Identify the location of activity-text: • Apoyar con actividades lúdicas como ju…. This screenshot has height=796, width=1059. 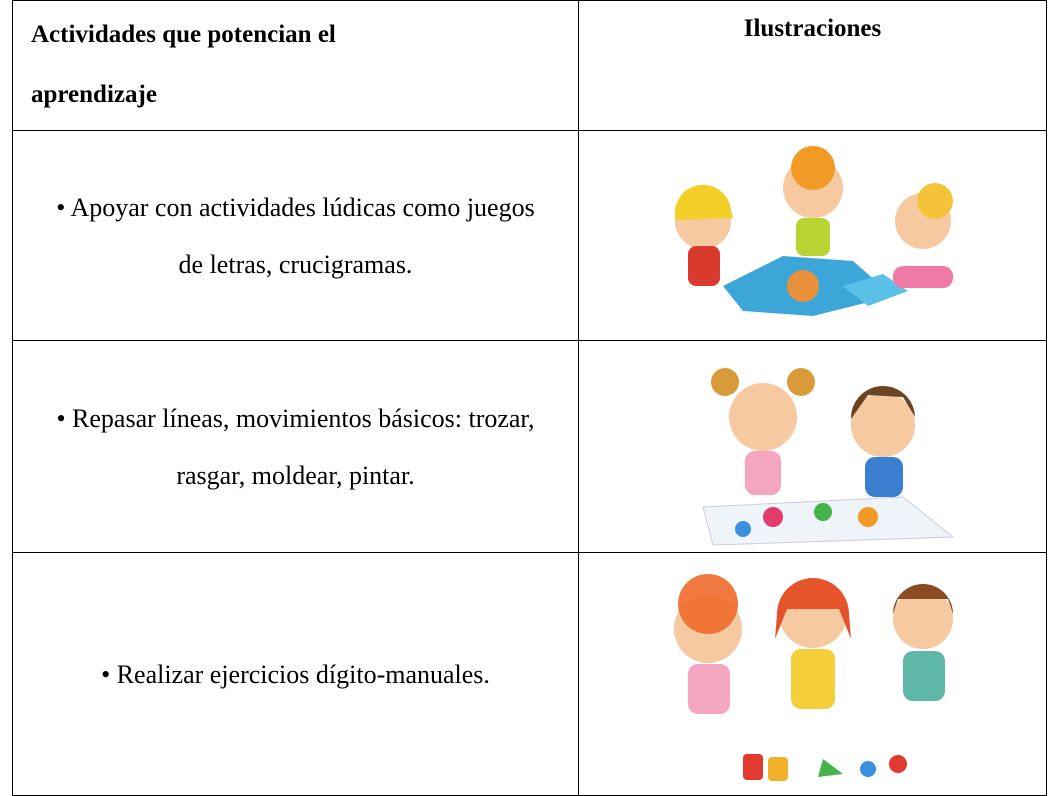
(295, 235).